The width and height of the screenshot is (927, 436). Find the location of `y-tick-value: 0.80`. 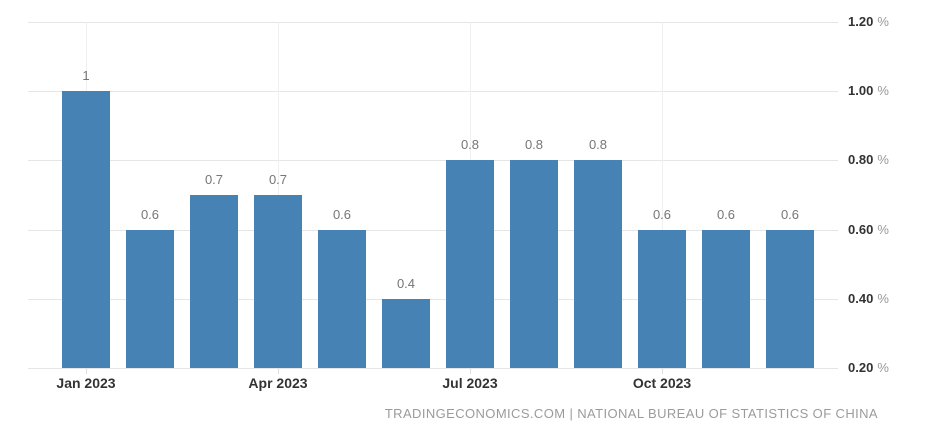

y-tick-value: 0.80 is located at coordinates (861, 159).